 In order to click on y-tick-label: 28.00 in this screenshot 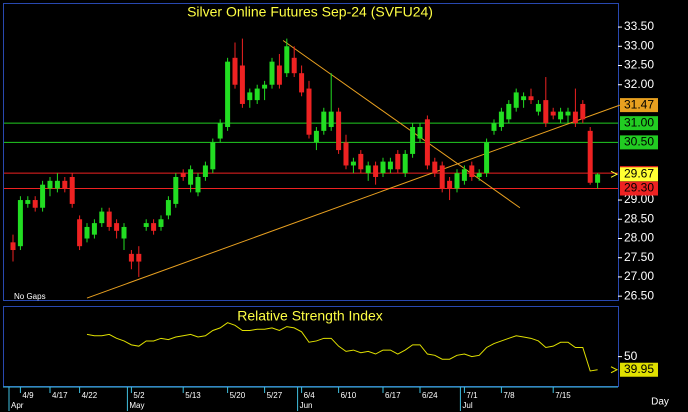, I will do `click(639, 238)`.